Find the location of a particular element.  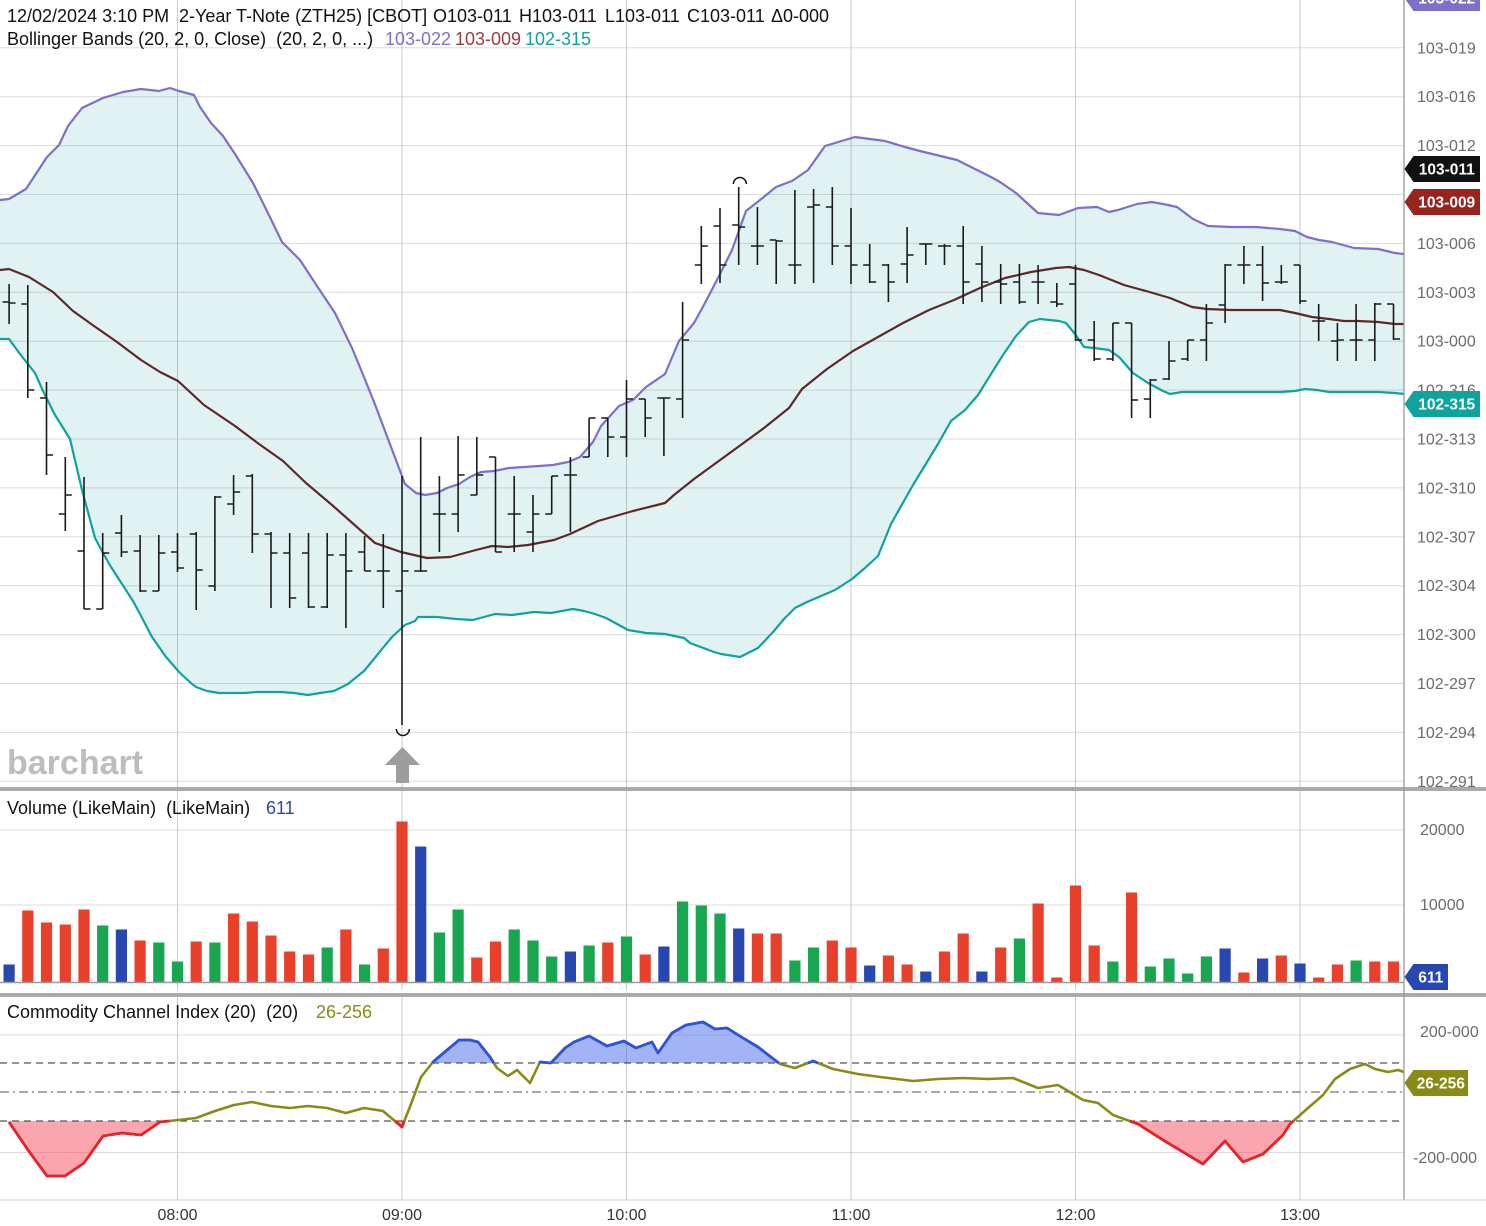

svg-text: 102-297 is located at coordinates (1446, 684).